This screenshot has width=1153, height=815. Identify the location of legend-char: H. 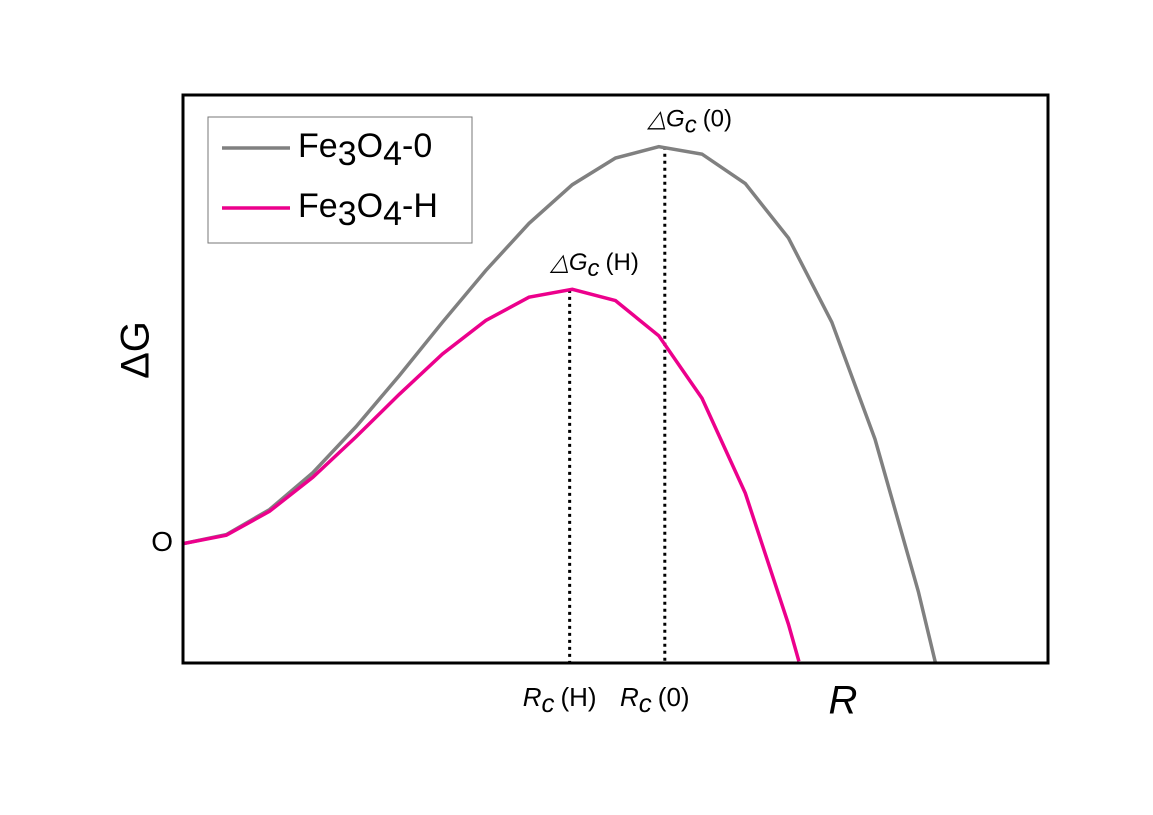
(425, 206).